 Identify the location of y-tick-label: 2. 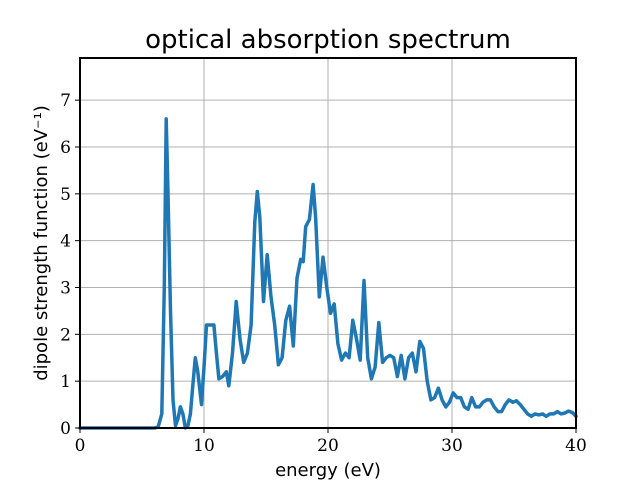
(65, 335).